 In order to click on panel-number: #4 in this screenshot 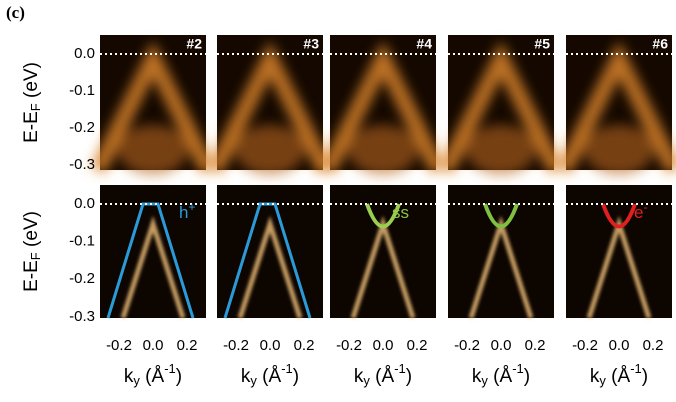, I will do `click(424, 44)`.